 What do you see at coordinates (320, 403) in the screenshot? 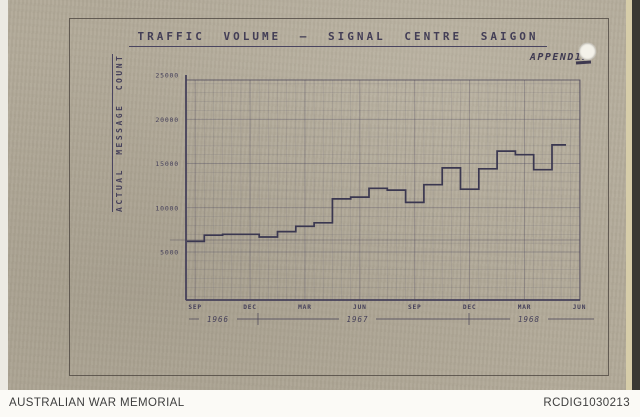
I see `scan-footer-bar: AUSTRALIAN WAR MEMORIAL RCDIG1030213` at bounding box center [320, 403].